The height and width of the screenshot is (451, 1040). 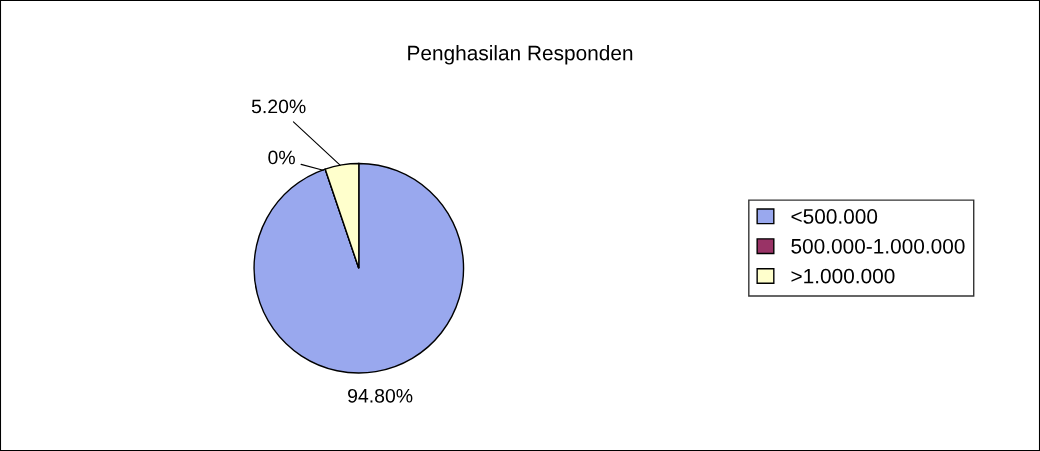 What do you see at coordinates (843, 276) in the screenshot?
I see `legend-label: >1.000.000` at bounding box center [843, 276].